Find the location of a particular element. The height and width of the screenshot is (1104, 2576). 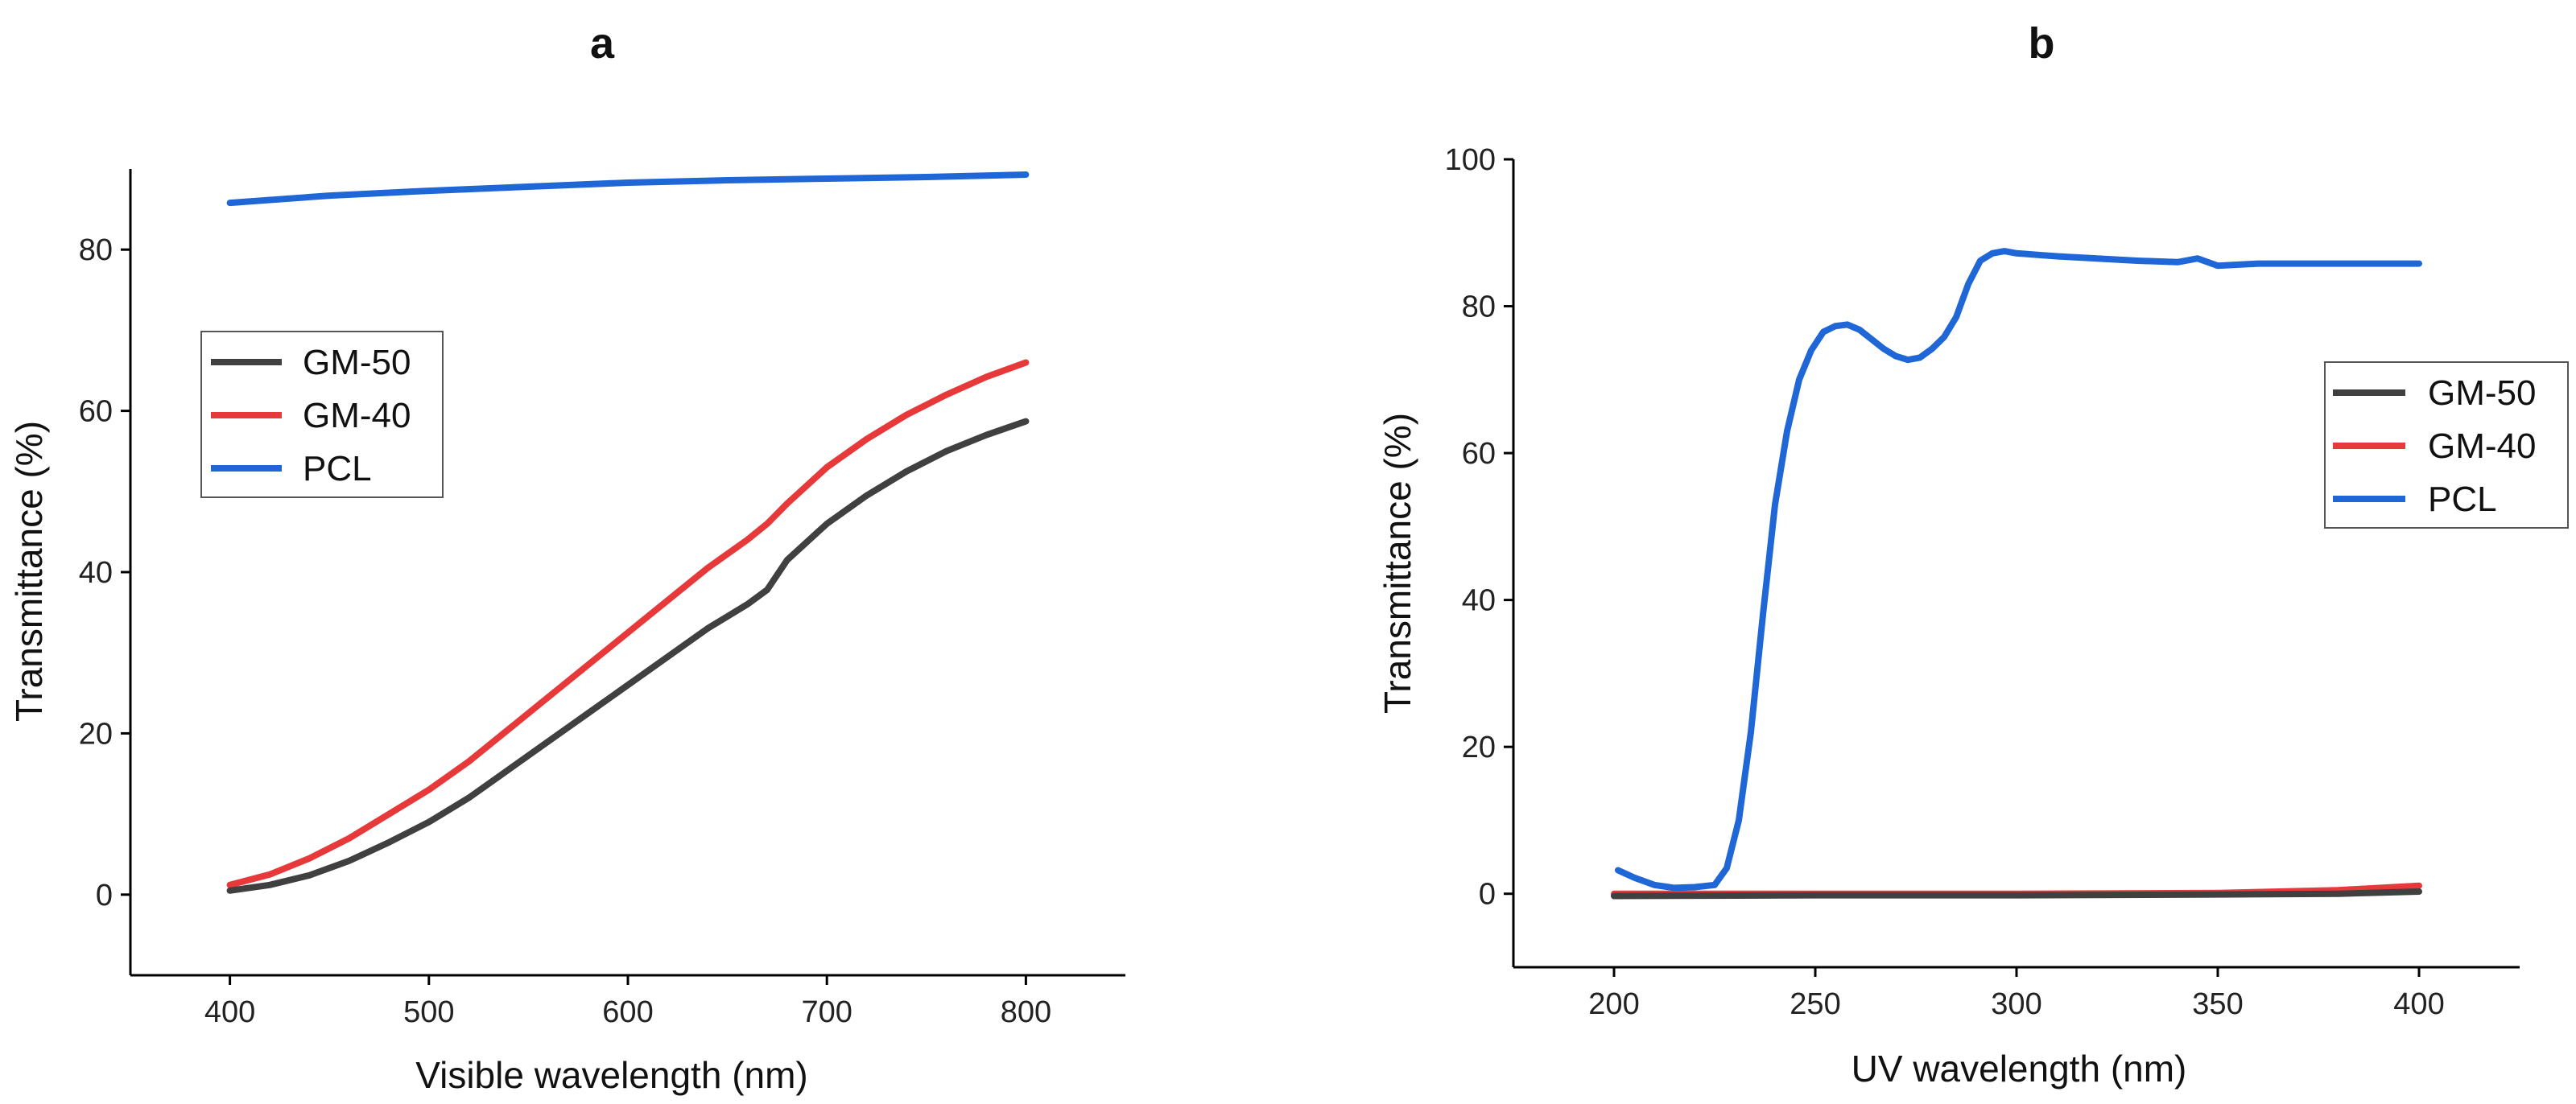

x-tick-label: 350 is located at coordinates (2217, 1004).